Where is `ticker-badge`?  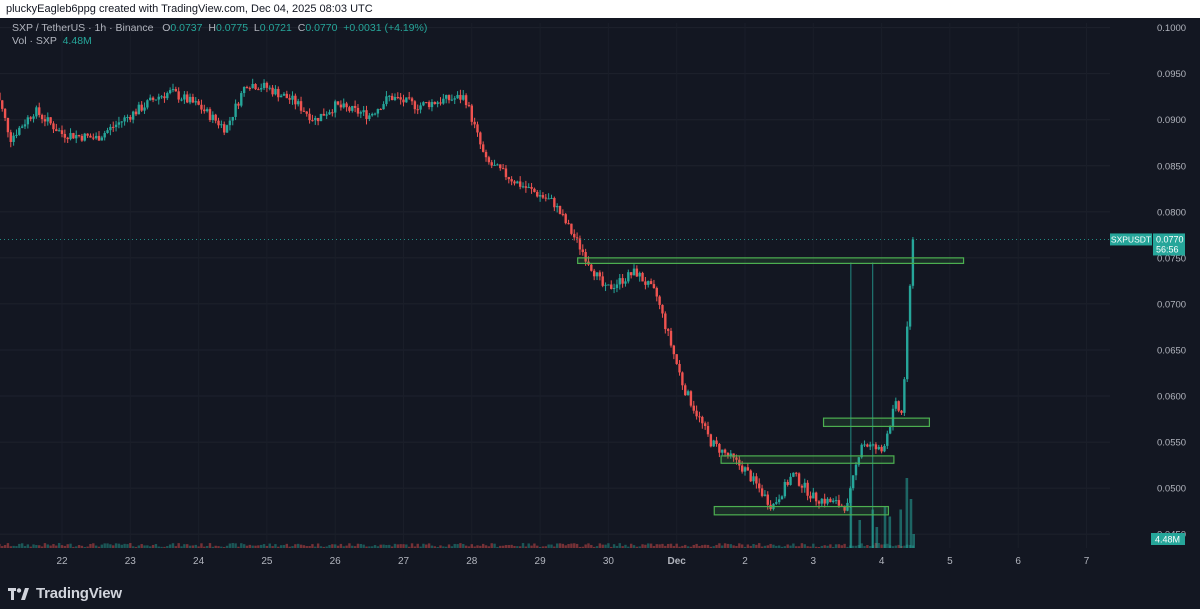
ticker-badge is located at coordinates (1131, 239).